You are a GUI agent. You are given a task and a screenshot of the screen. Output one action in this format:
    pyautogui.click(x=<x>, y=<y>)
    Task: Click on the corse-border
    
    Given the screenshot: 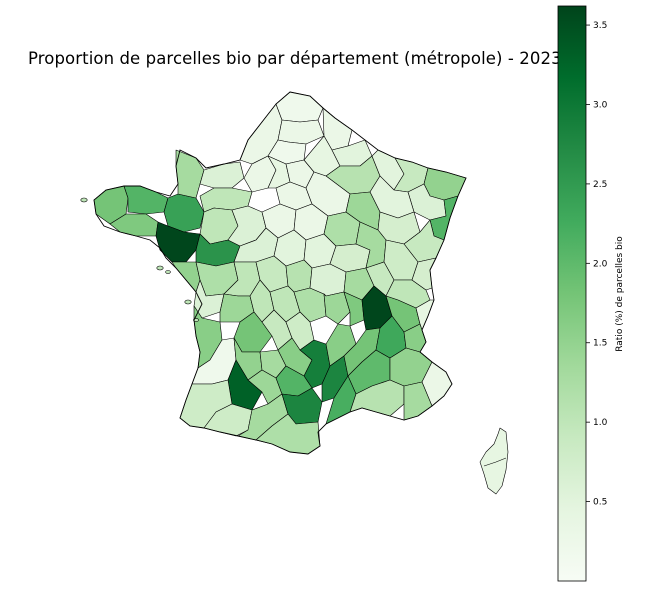 What is the action you would take?
    pyautogui.click(x=495, y=462)
    